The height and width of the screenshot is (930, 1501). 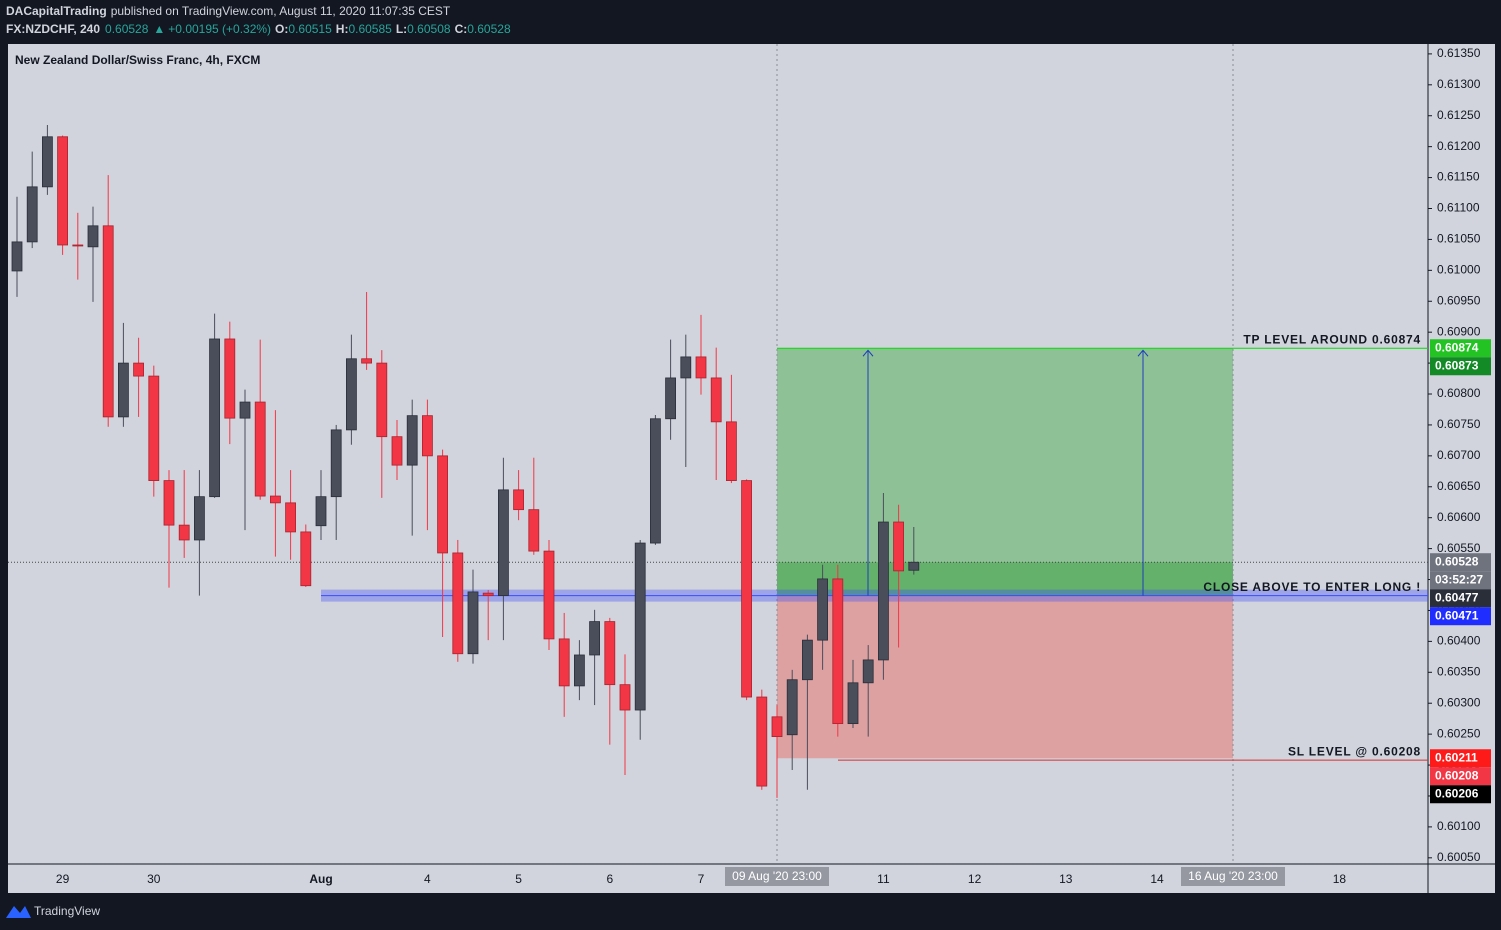 What do you see at coordinates (701, 879) in the screenshot?
I see `x-tick-label: 7` at bounding box center [701, 879].